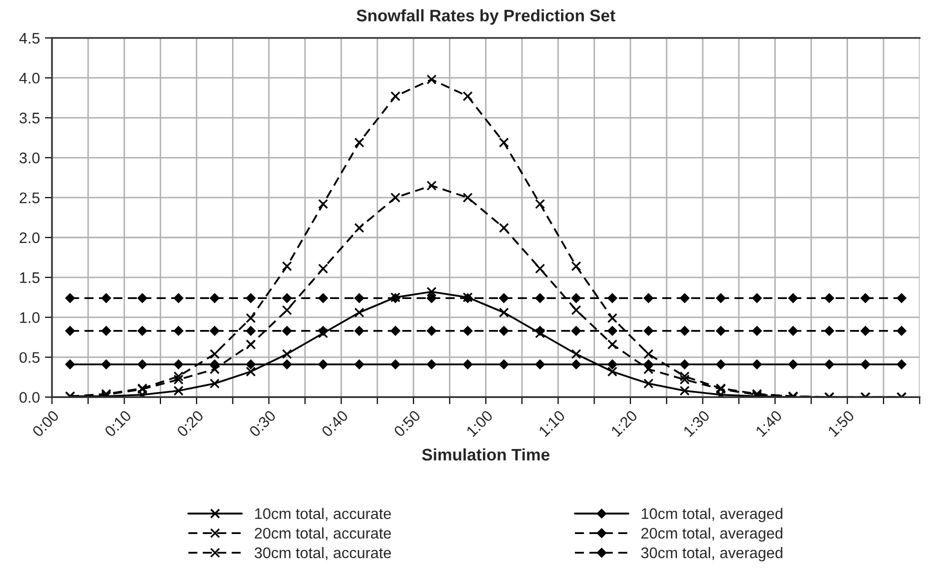  Describe the element at coordinates (46, 424) in the screenshot. I see `x-tick-label: 0:00` at that location.